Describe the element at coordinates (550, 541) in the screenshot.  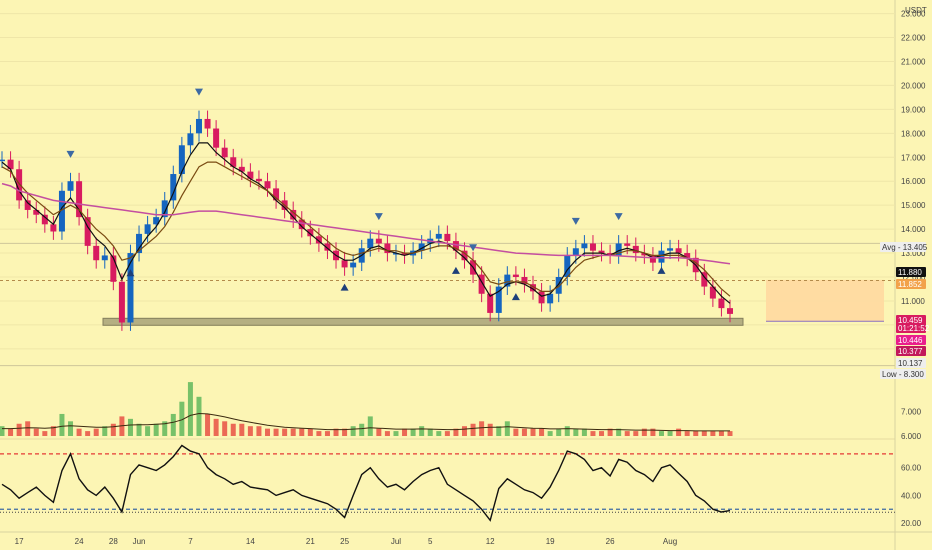
I see `time-tick-label: 19` at that location.